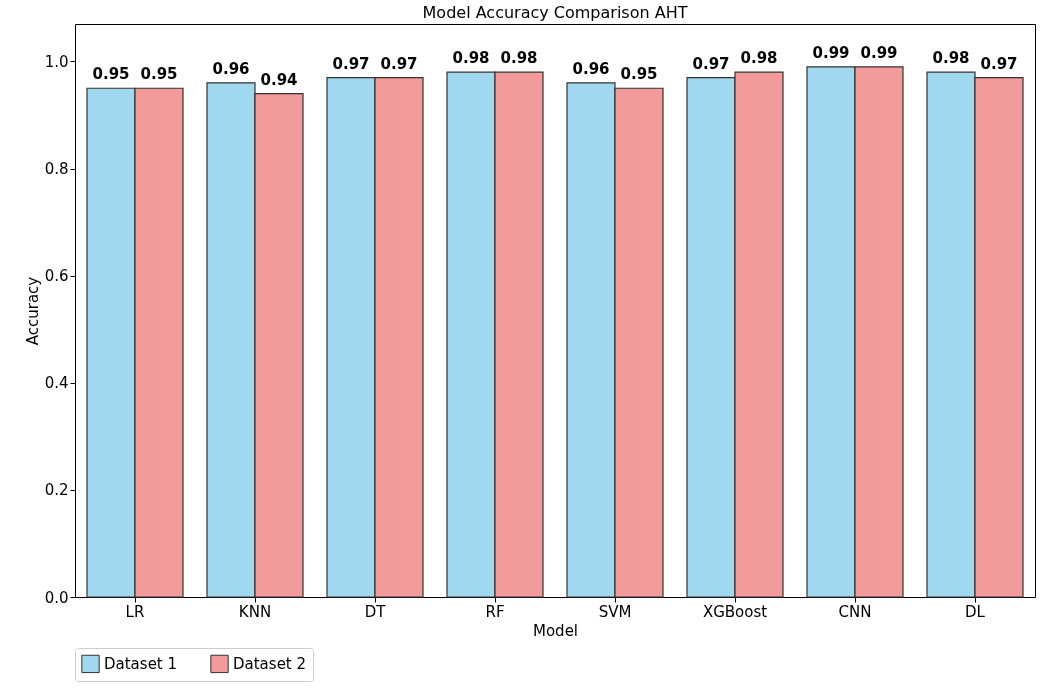 The height and width of the screenshot is (687, 1042). Describe the element at coordinates (555, 630) in the screenshot. I see `x-axis-title: Model` at that location.